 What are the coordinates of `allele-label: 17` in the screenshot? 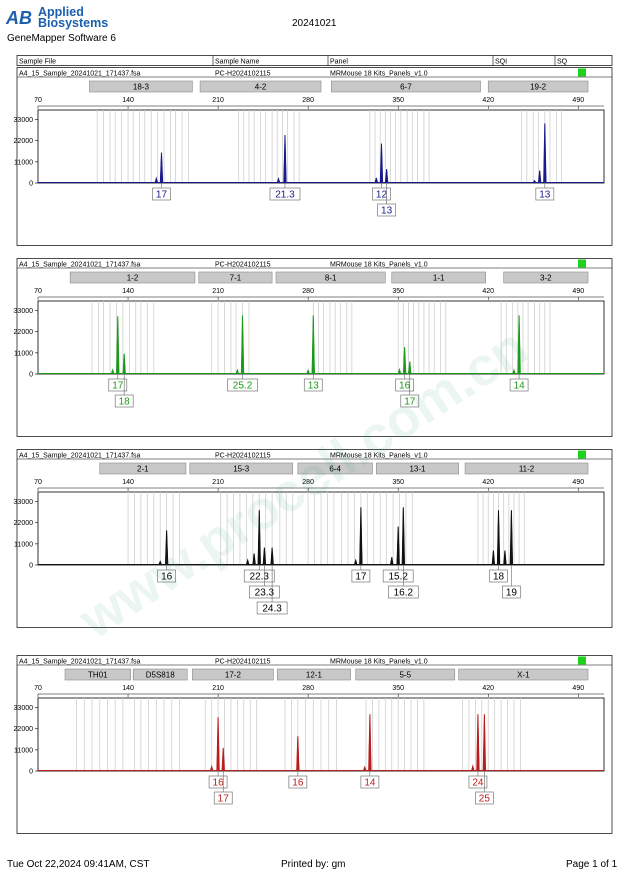 It's located at (224, 799).